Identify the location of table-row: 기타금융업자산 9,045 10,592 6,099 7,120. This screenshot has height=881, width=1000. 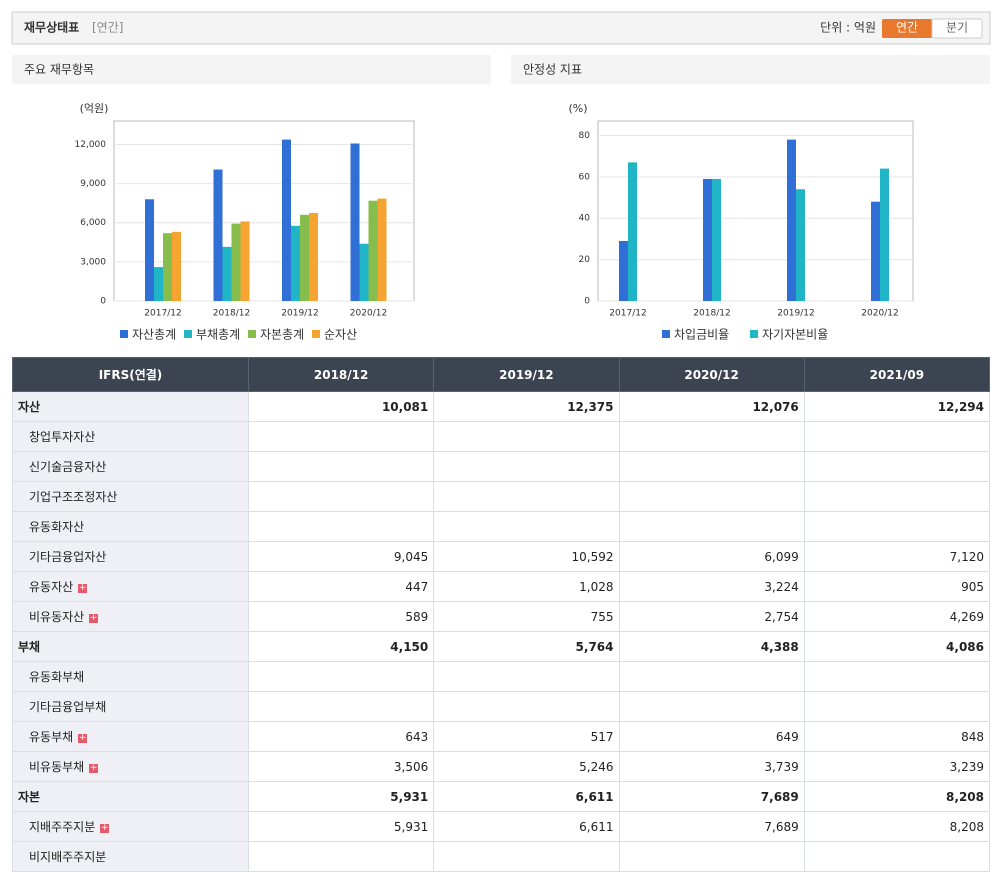
(501, 556).